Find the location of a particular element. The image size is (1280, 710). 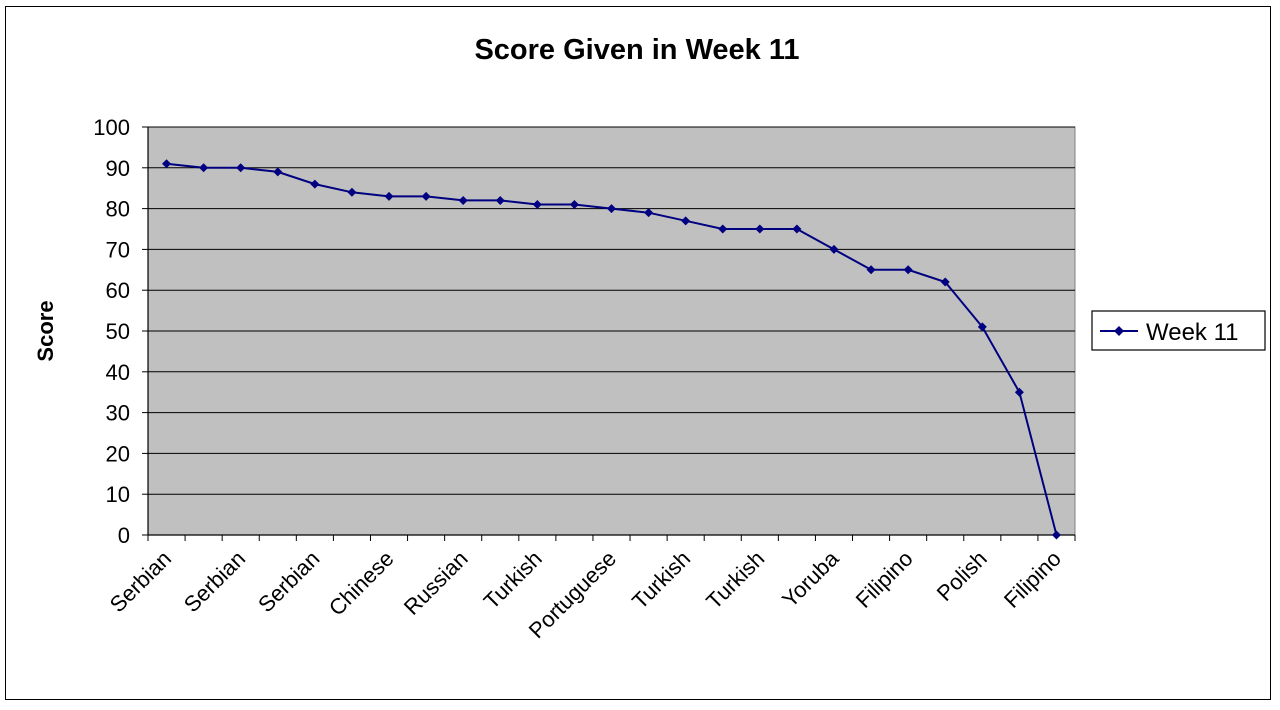

y-tick-label: 50 is located at coordinates (118, 331).